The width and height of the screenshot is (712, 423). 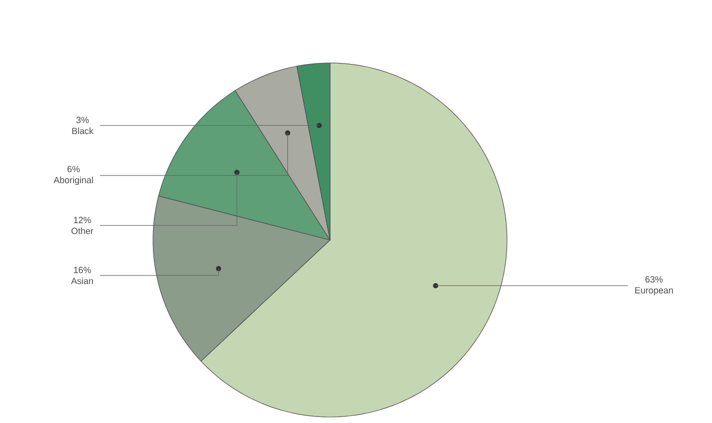 What do you see at coordinates (82, 270) in the screenshot?
I see `data-label: 16%` at bounding box center [82, 270].